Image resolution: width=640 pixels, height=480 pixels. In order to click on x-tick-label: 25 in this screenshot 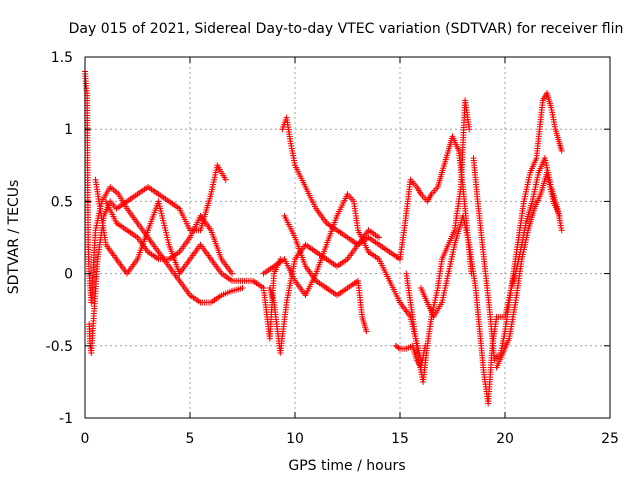, I will do `click(610, 439)`.